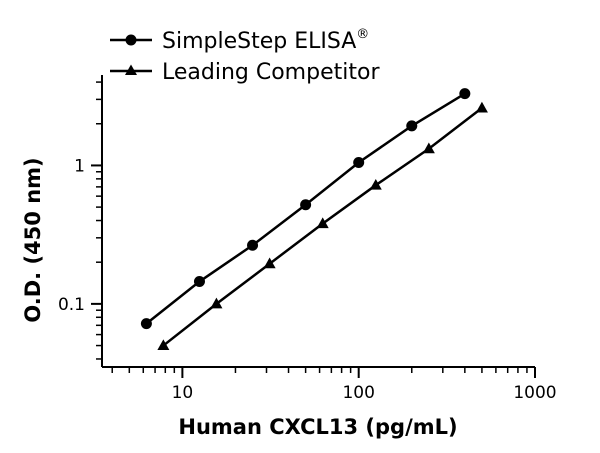  Describe the element at coordinates (259, 41) in the screenshot. I see `legend-label-simplestep-text: SimpleStep ELISA` at that location.